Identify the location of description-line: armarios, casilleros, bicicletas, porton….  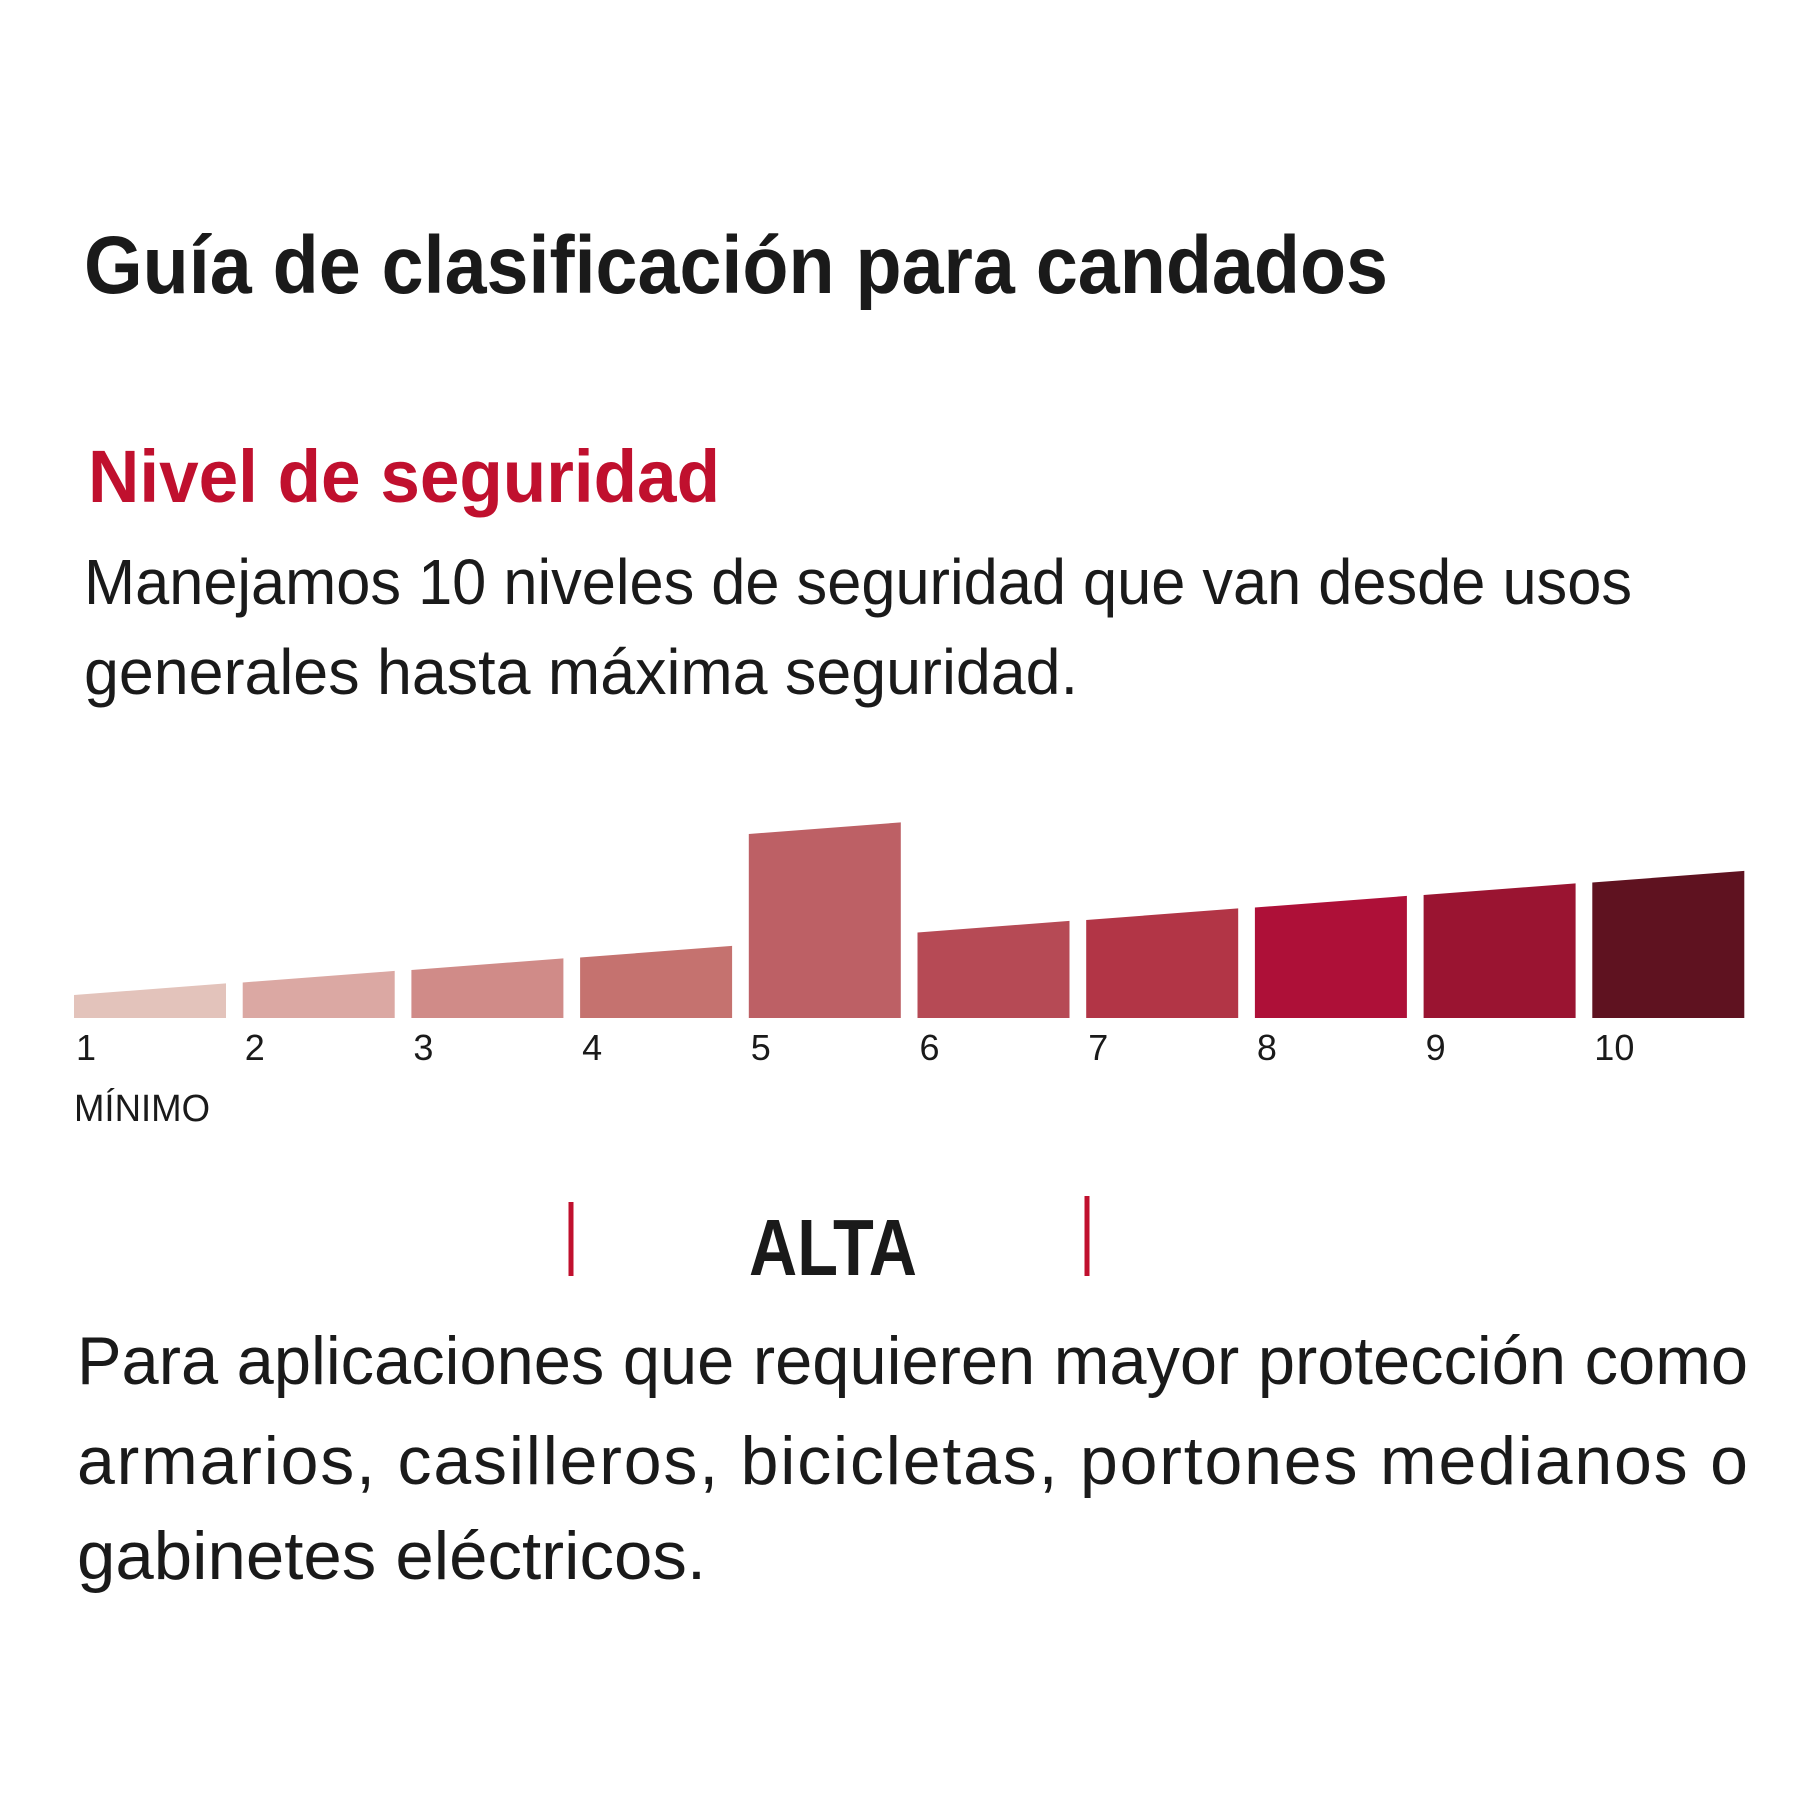
(912, 1461).